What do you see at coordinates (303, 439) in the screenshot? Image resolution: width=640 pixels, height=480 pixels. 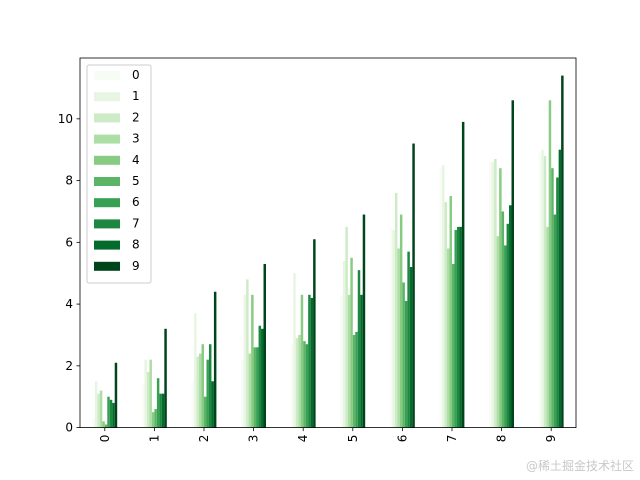 I see `x-tick-label: 4` at bounding box center [303, 439].